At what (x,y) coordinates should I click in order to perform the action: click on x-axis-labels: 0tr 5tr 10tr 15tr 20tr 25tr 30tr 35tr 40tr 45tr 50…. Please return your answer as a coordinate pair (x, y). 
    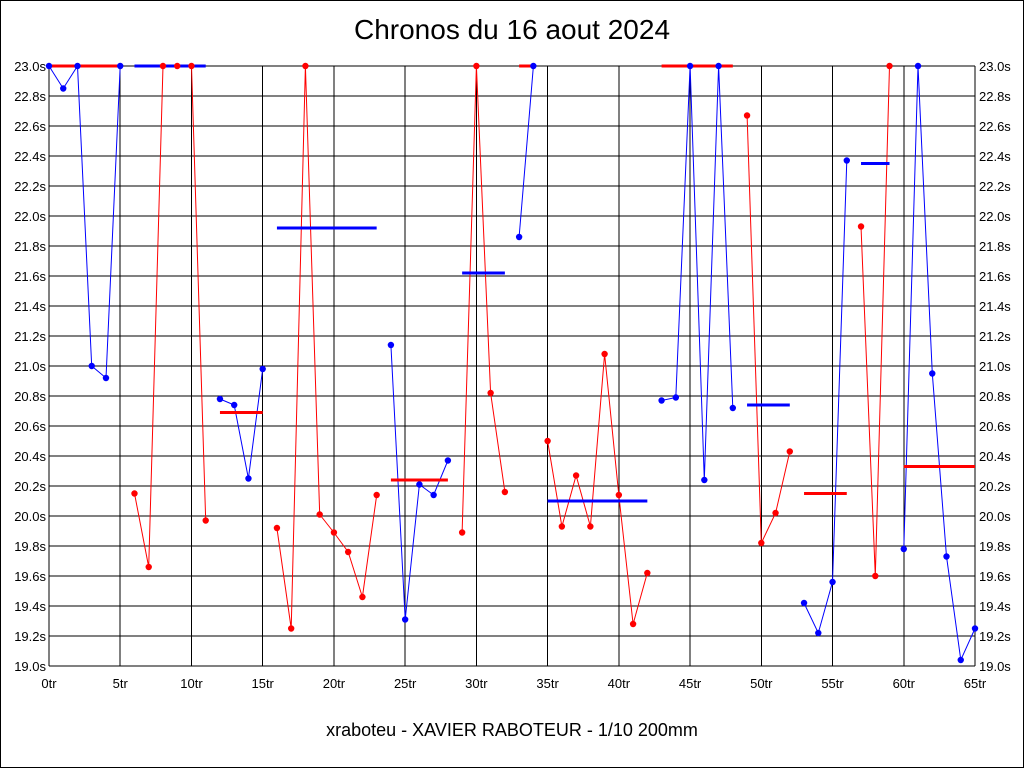
    Looking at the image, I should click on (513, 683).